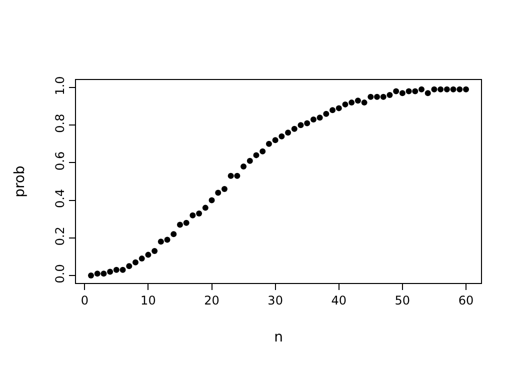  I want to click on x-tick-label: 60, so click(466, 300).